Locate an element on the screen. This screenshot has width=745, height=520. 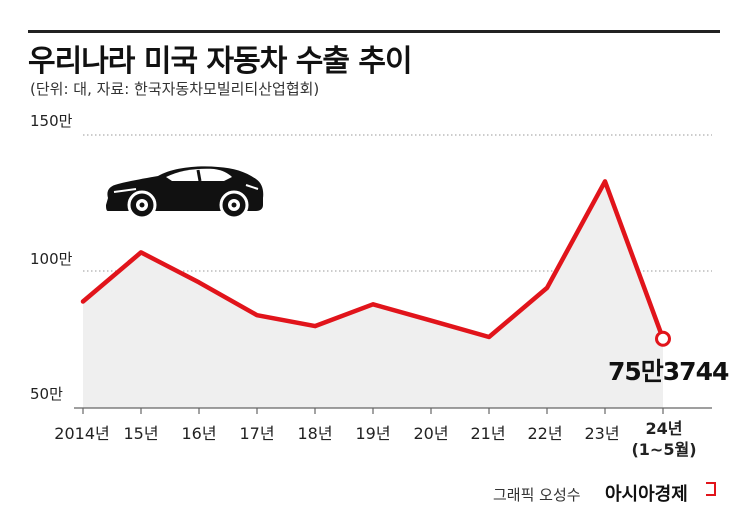
x-tick-label: 18년 is located at coordinates (315, 433).